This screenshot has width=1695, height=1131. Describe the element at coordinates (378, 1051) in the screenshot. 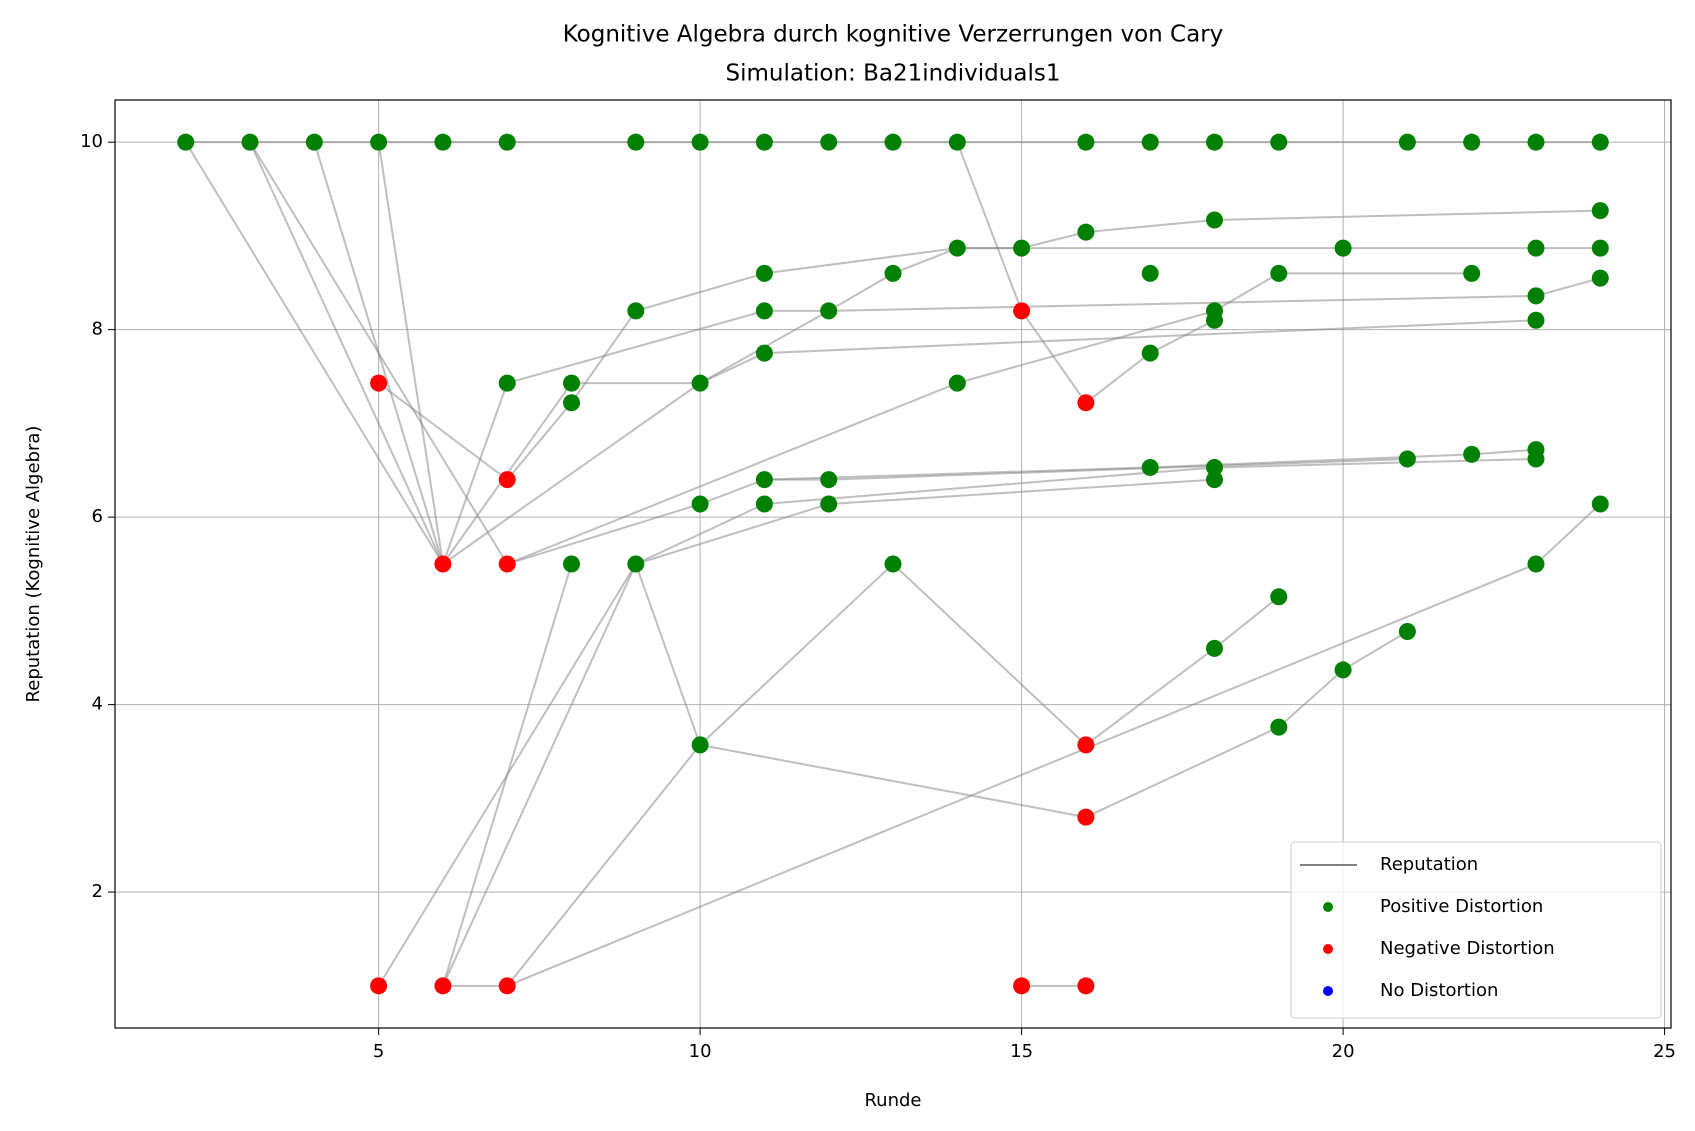

I see `x-tick-label: 5` at that location.